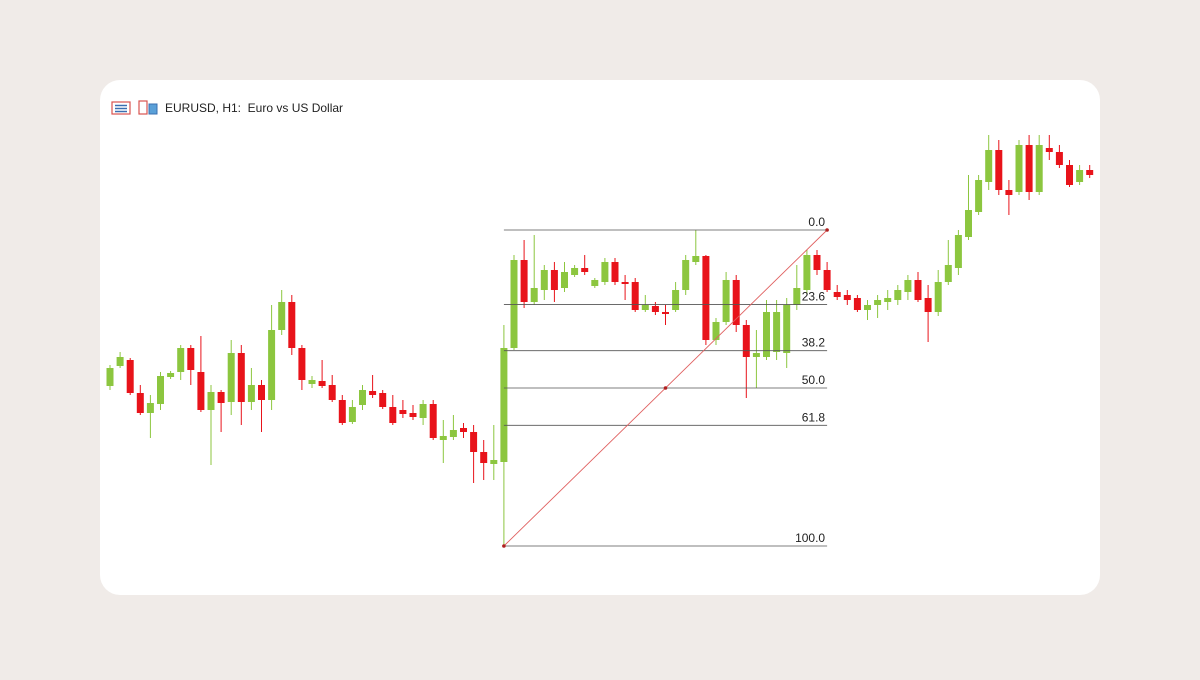  Describe the element at coordinates (810, 538) in the screenshot. I see `fib-level-label: 100.0` at that location.